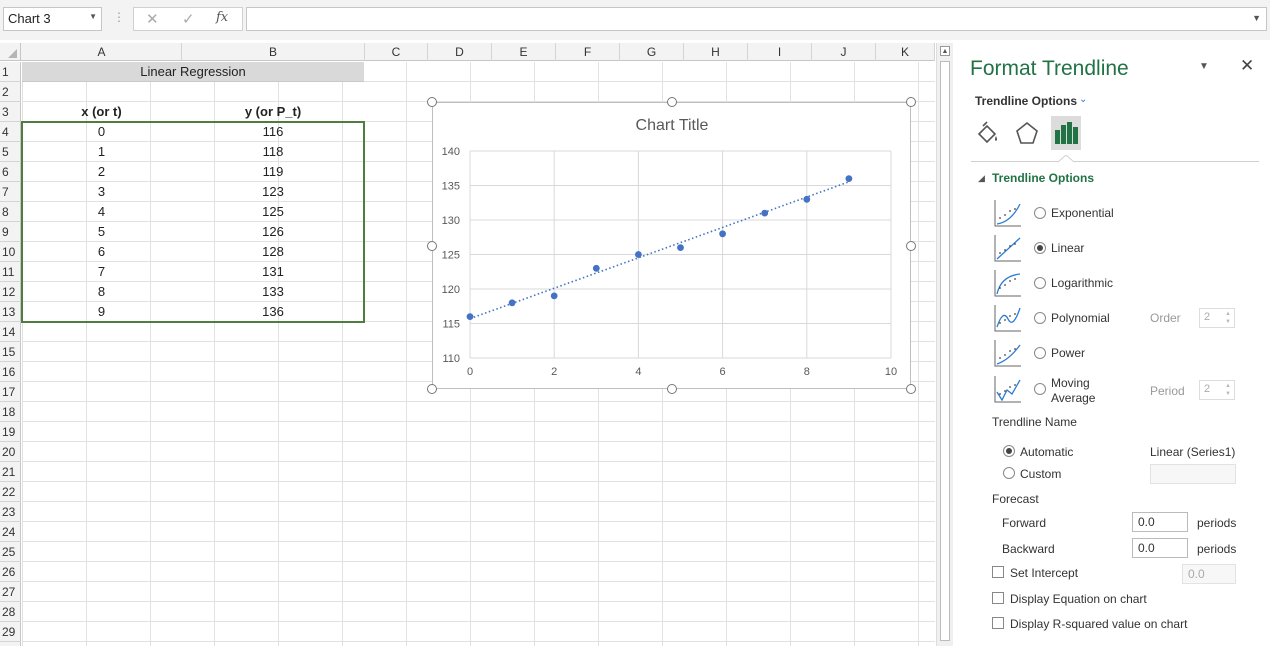 This screenshot has width=1270, height=646. What do you see at coordinates (10, 492) in the screenshot?
I see `row-header-22: 22` at bounding box center [10, 492].